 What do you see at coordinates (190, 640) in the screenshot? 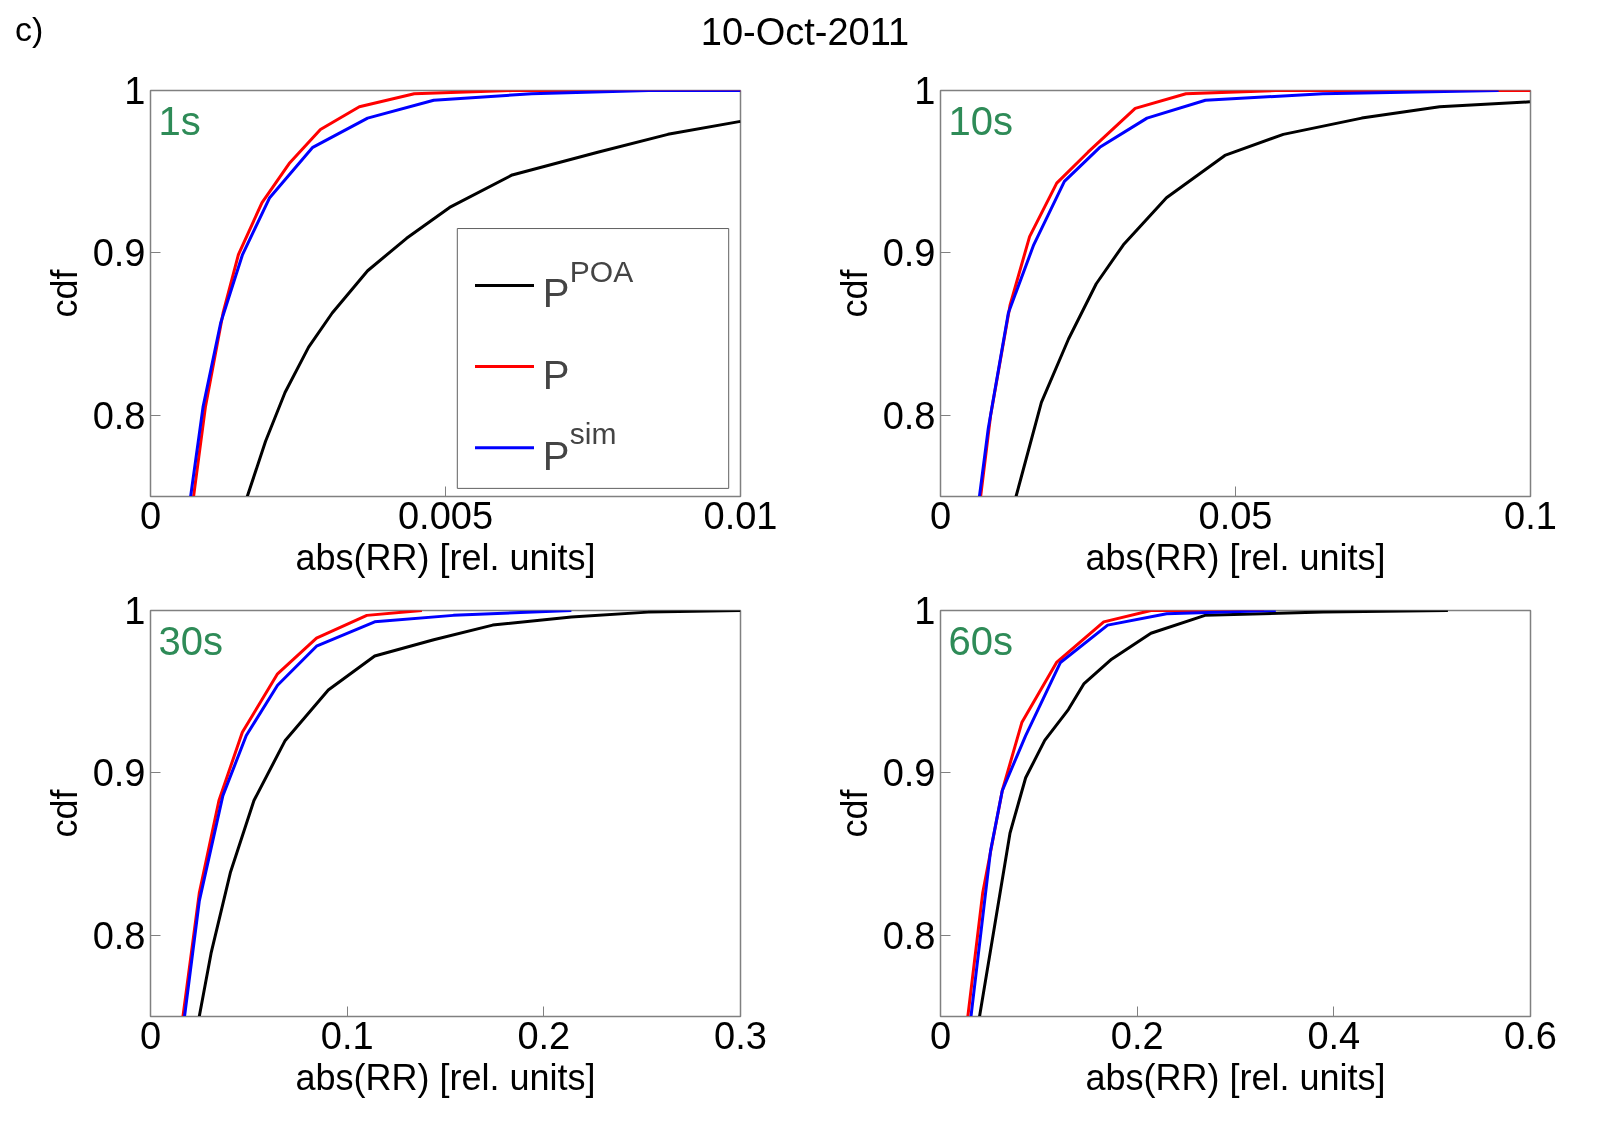
I see `annotation: 30s` at bounding box center [190, 640].